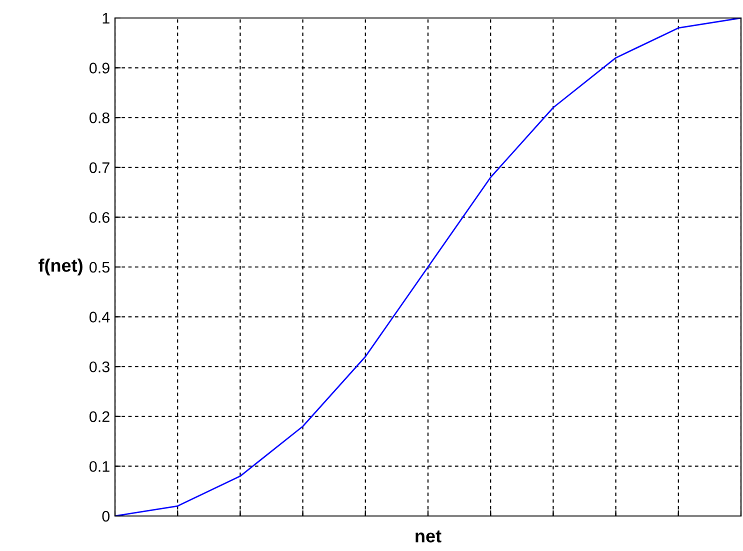 The image size is (743, 551). What do you see at coordinates (100, 416) in the screenshot?
I see `y-tick-label: 0.2` at bounding box center [100, 416].